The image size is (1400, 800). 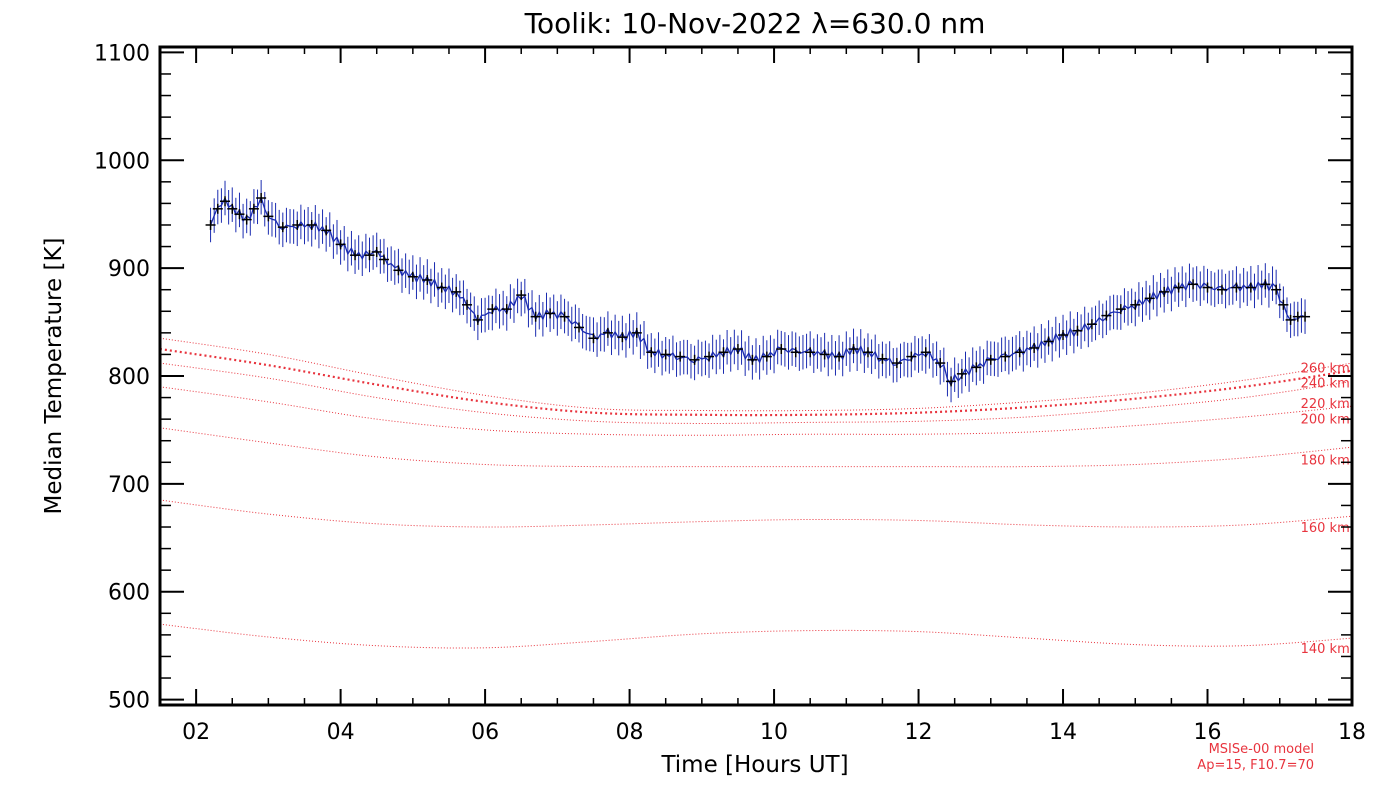 What do you see at coordinates (129, 269) in the screenshot?
I see `y-tick-label: 900` at bounding box center [129, 269].